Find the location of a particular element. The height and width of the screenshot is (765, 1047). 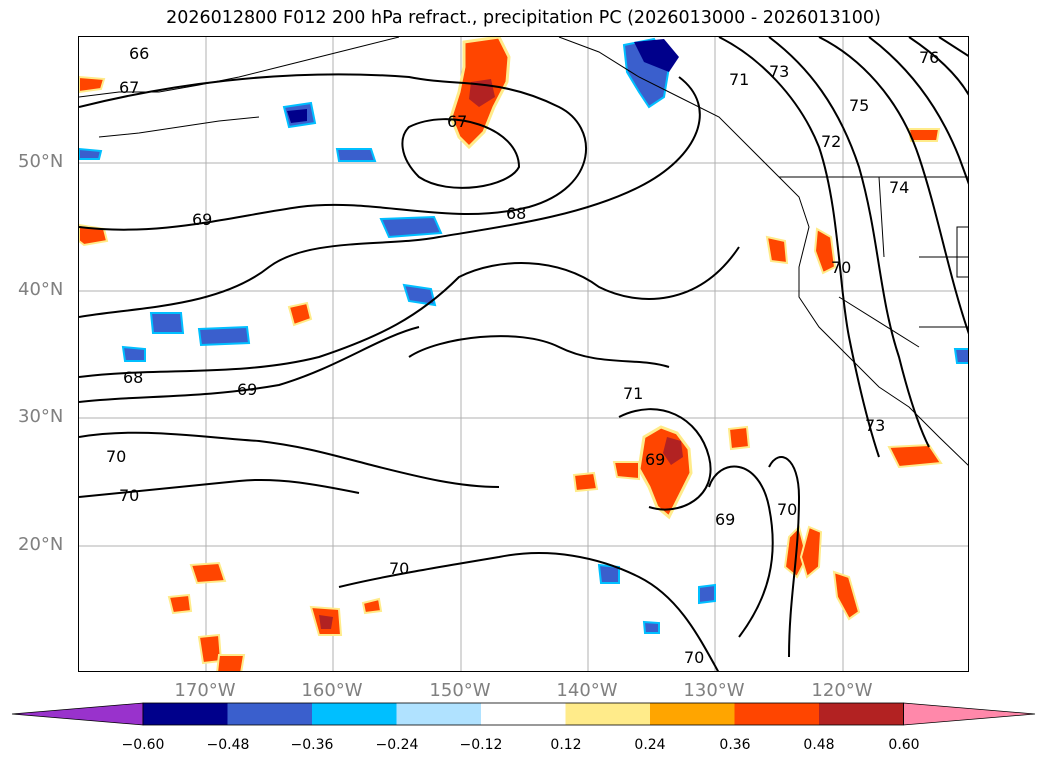

lon-label-130w: 130°W is located at coordinates (714, 690).